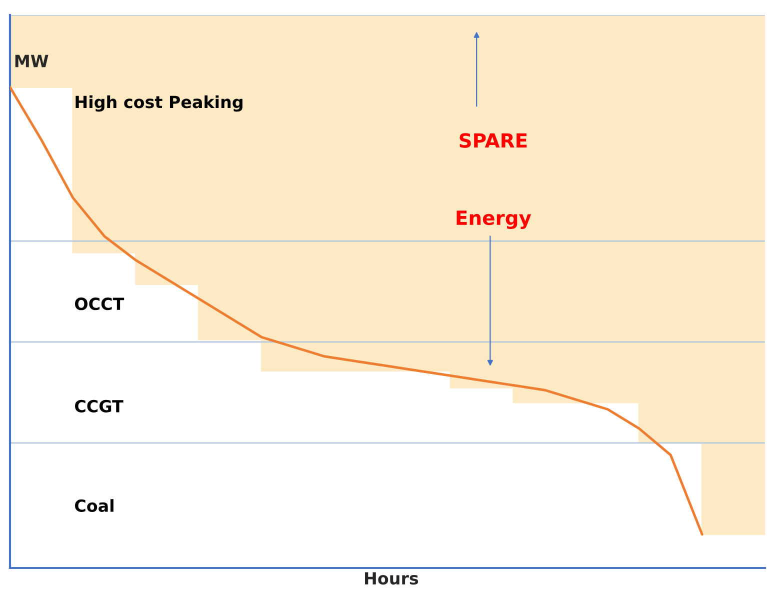  I want to click on x-axis-title: Hours, so click(391, 578).